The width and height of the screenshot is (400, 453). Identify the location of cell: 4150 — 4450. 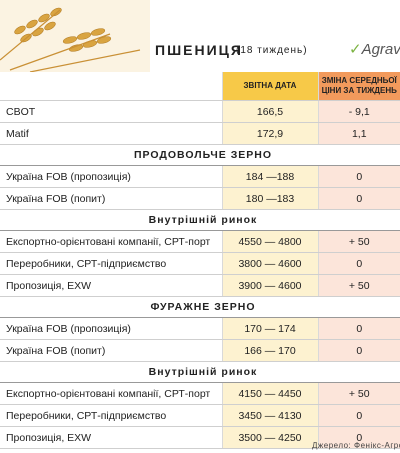
(269, 393).